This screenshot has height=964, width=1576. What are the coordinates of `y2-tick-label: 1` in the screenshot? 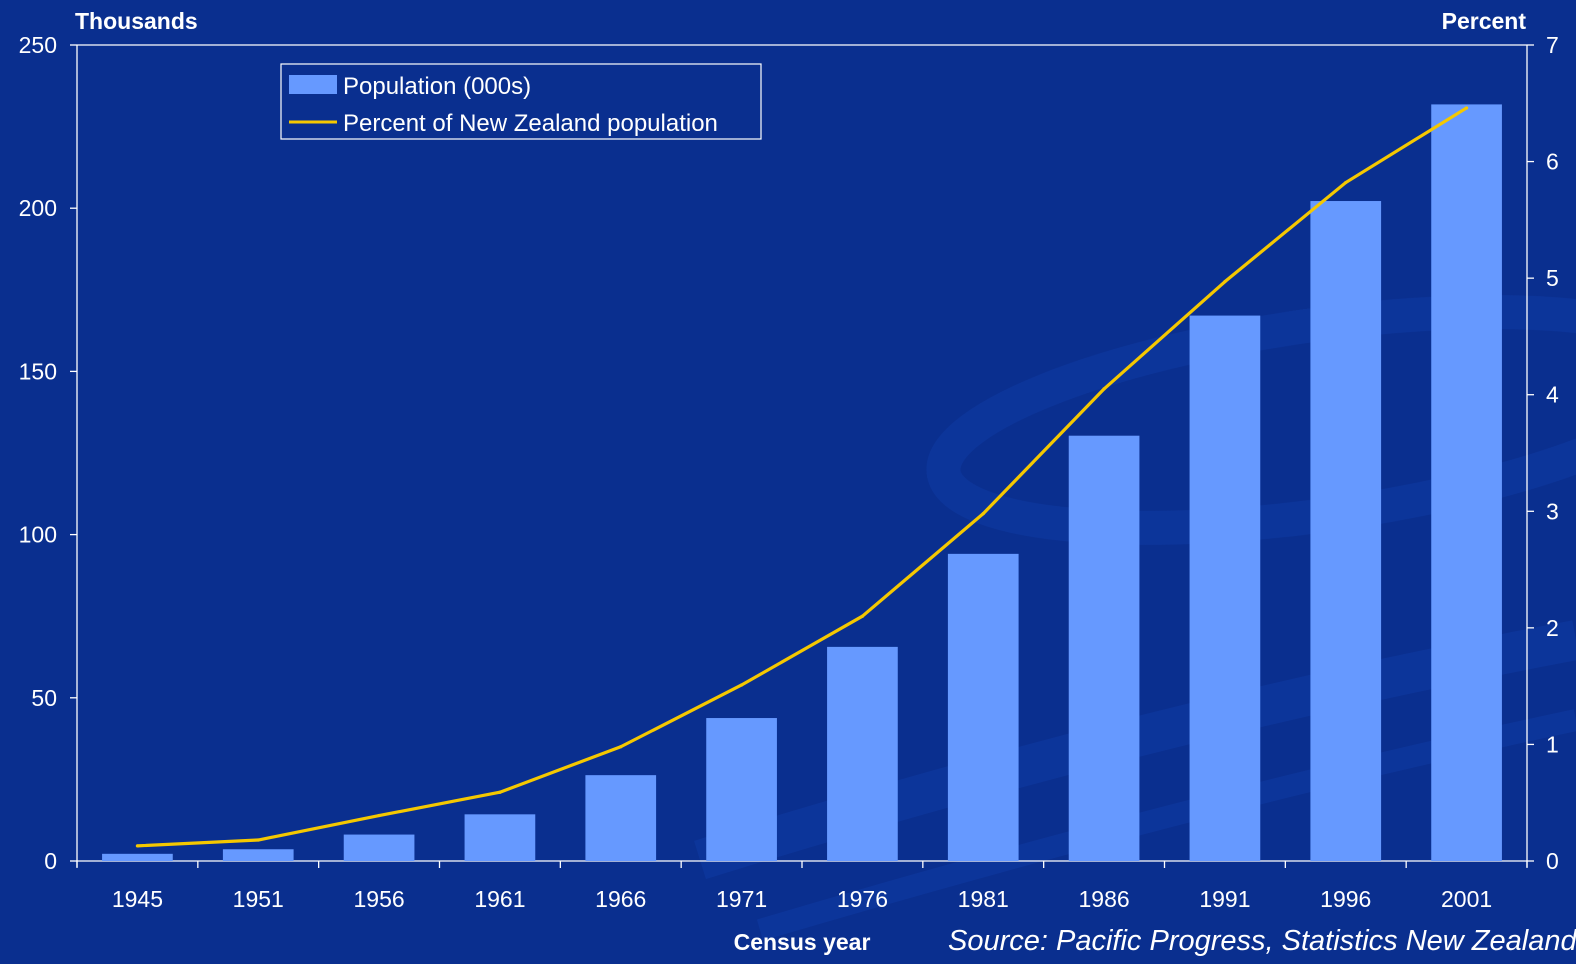 It's located at (1552, 744).